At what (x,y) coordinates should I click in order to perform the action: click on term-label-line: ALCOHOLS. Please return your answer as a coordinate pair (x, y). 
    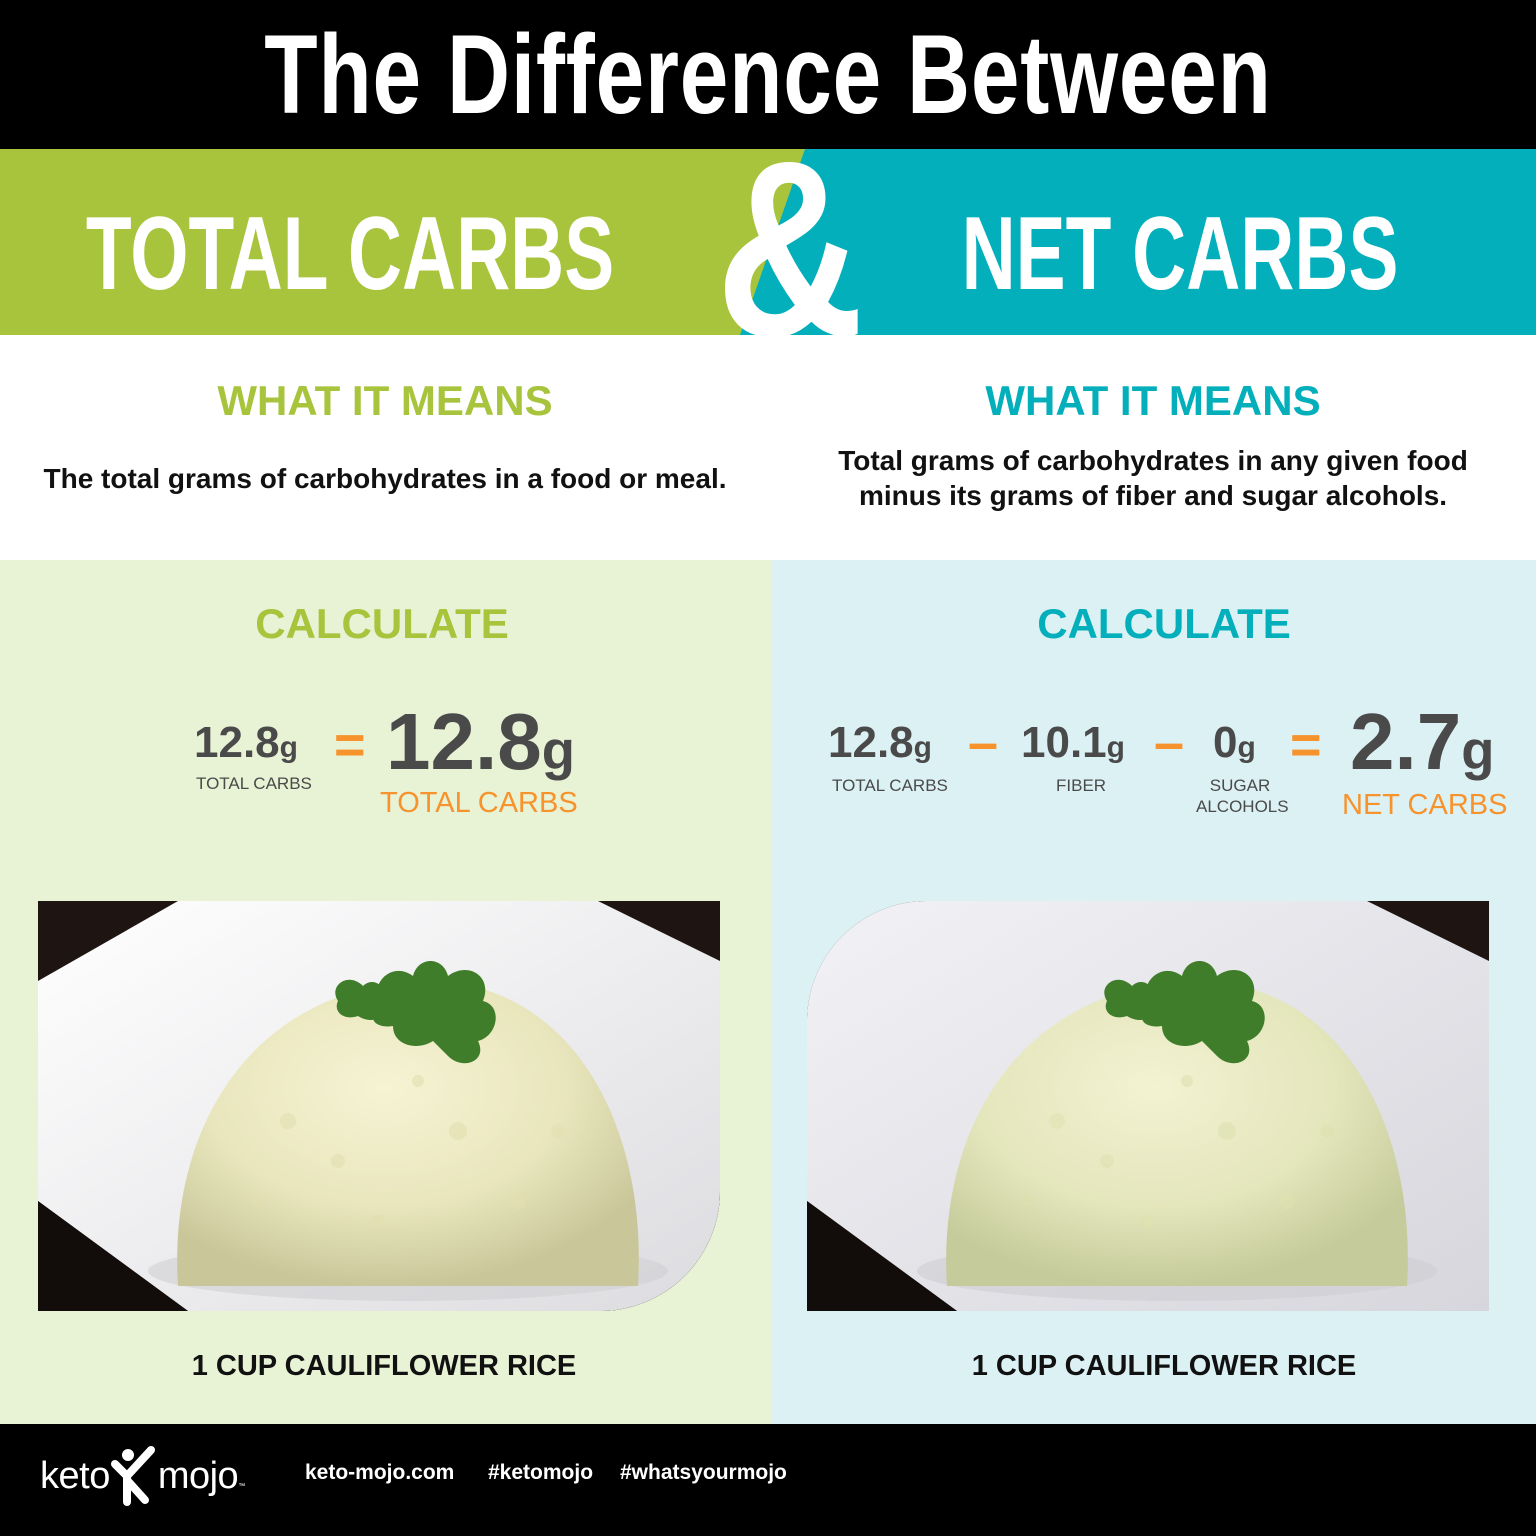
    Looking at the image, I should click on (1242, 806).